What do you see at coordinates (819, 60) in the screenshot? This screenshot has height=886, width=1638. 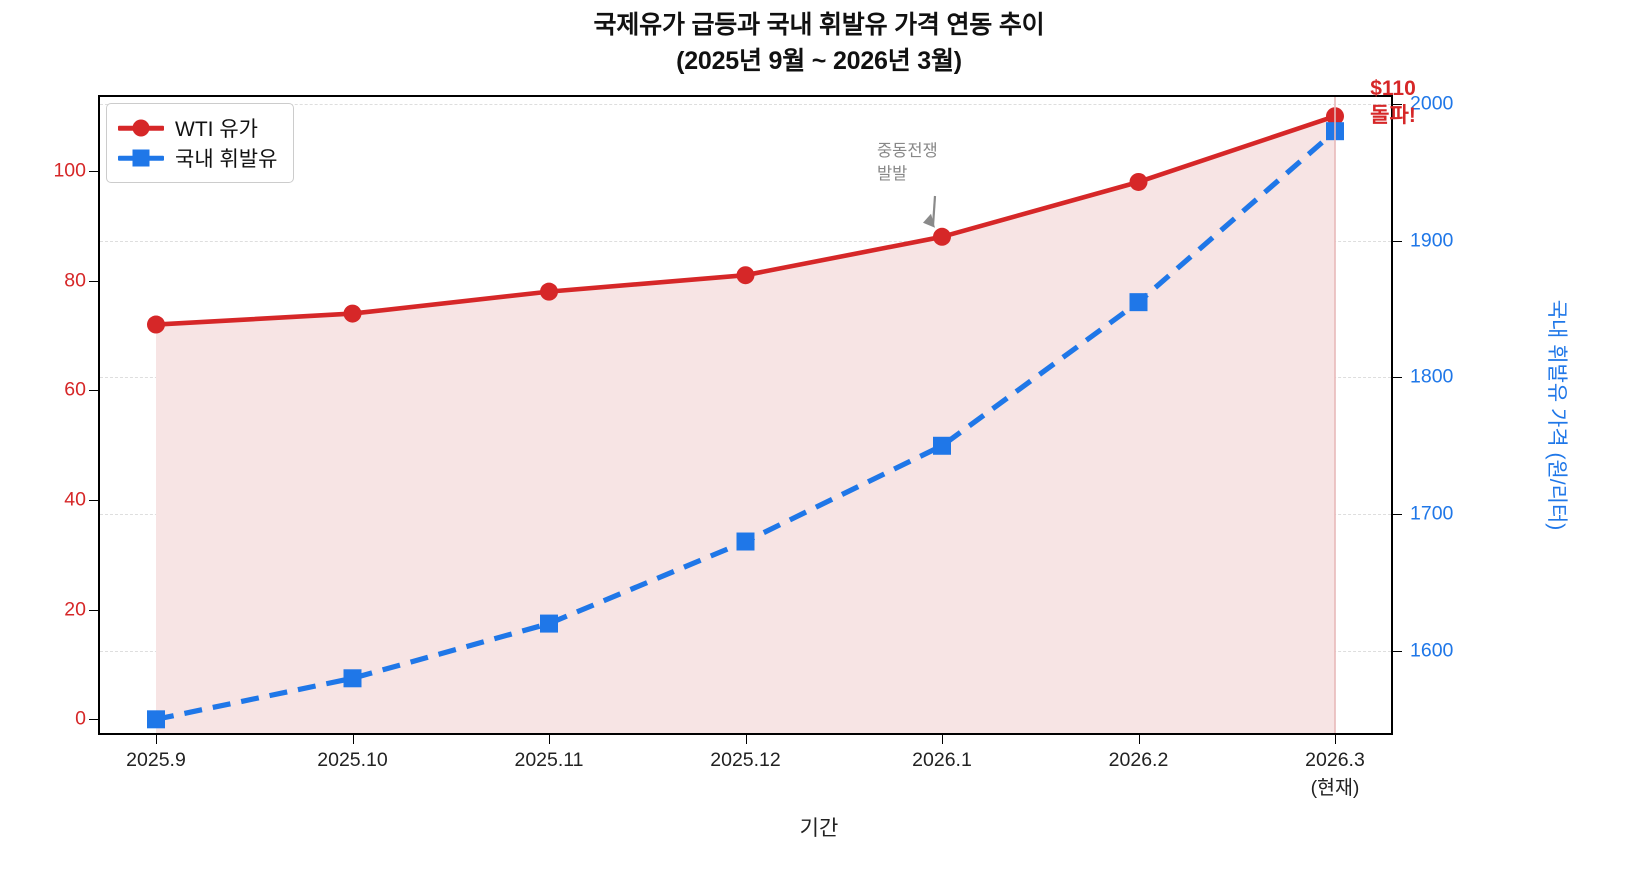 I see `chart-title-sub: (2025년 9월 ~ 2026년 3월)` at bounding box center [819, 60].